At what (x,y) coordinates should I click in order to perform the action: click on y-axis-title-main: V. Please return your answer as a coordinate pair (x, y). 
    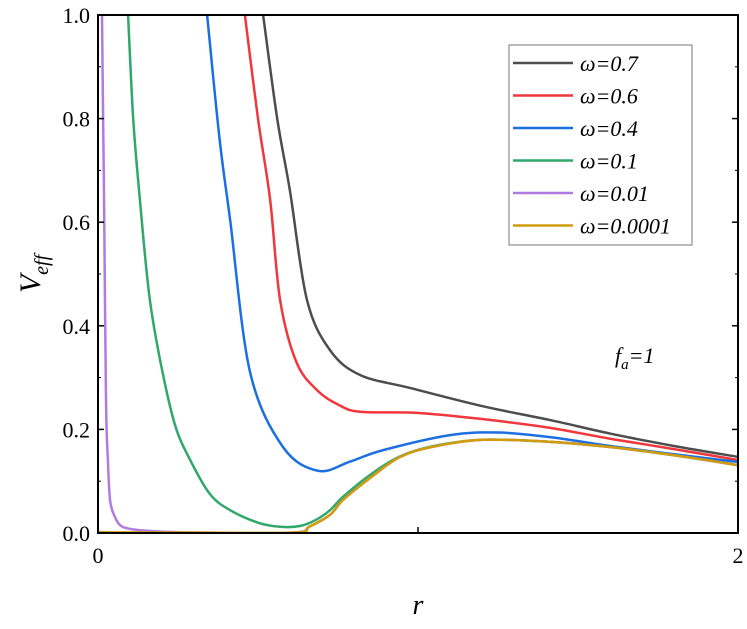
    Looking at the image, I should click on (30, 282).